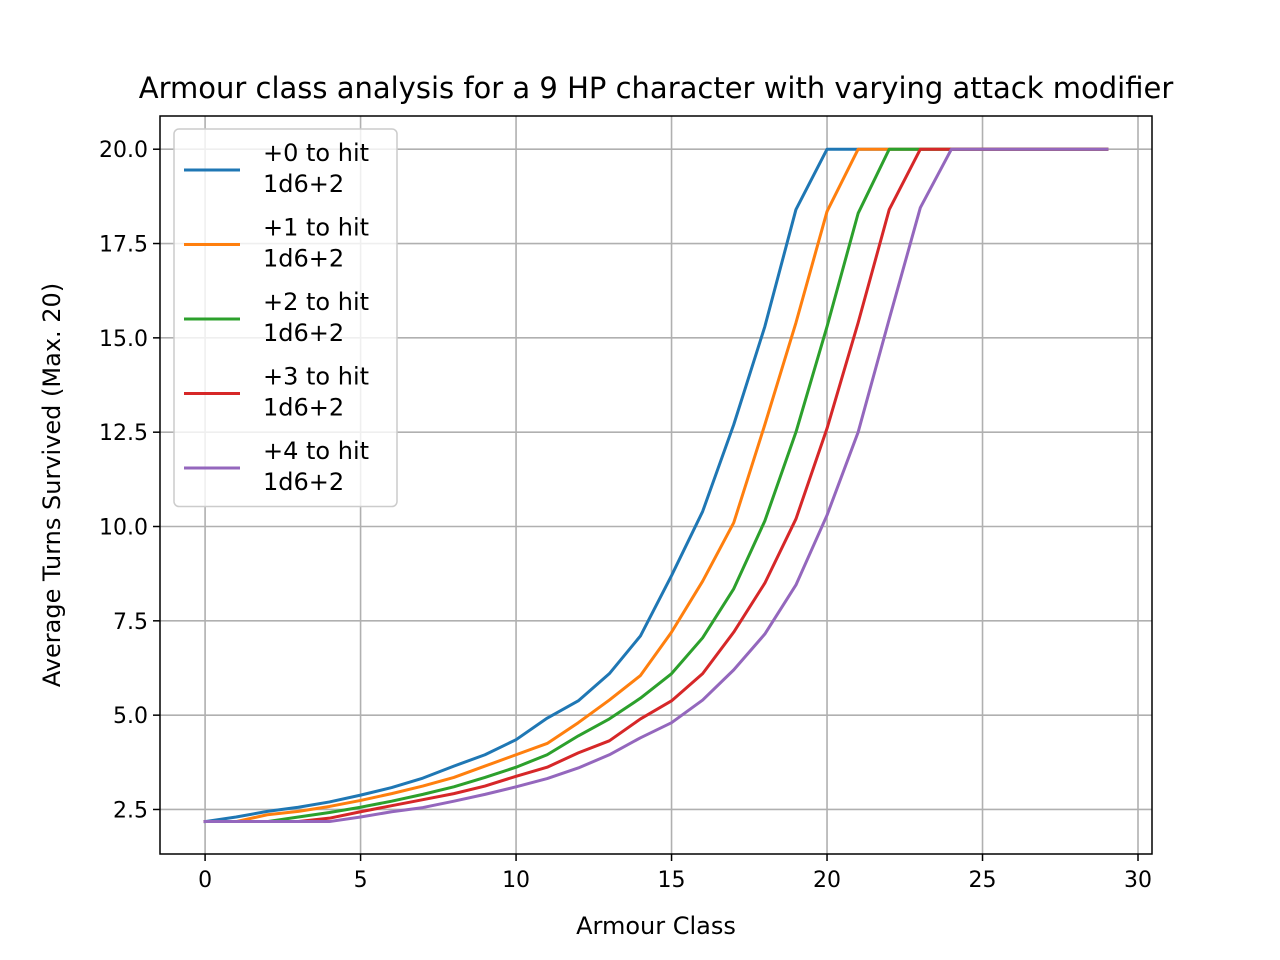 The height and width of the screenshot is (960, 1280). Describe the element at coordinates (983, 880) in the screenshot. I see `x-tick-label: 25` at that location.